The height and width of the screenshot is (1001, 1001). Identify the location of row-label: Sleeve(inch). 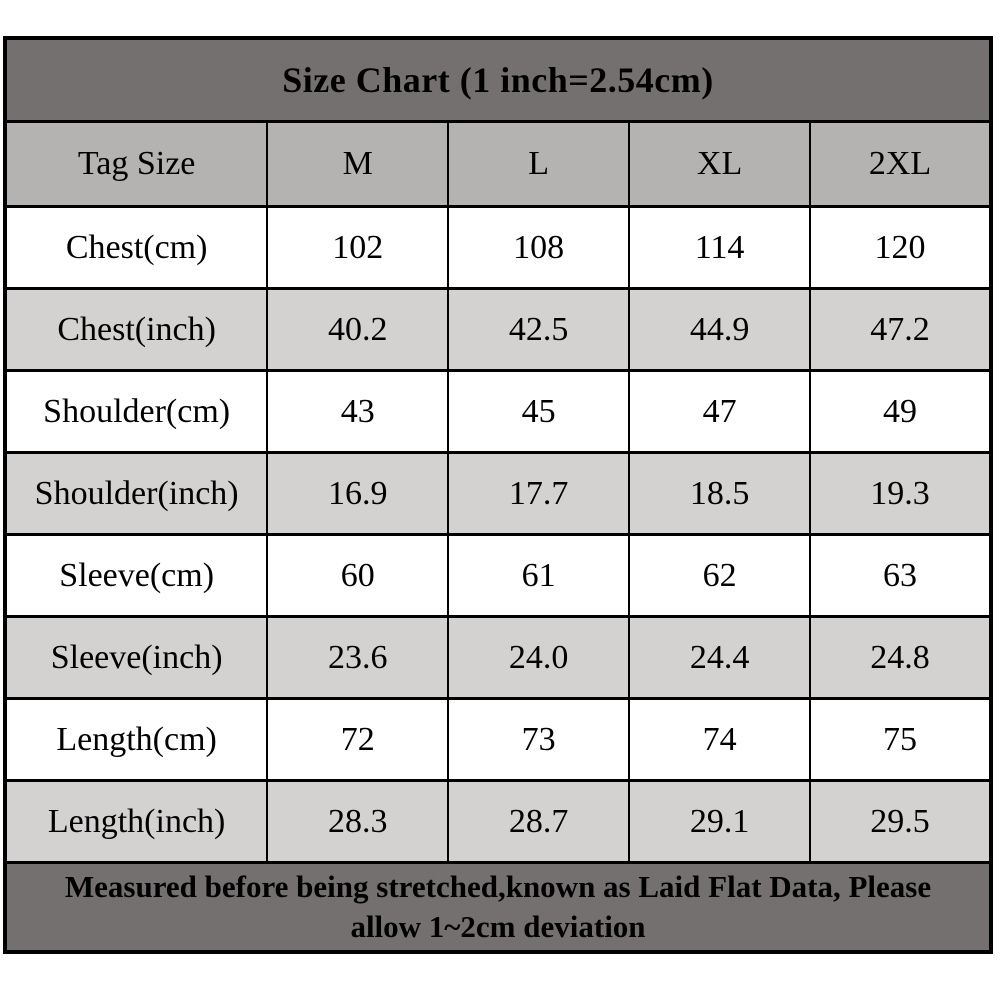
(136, 657).